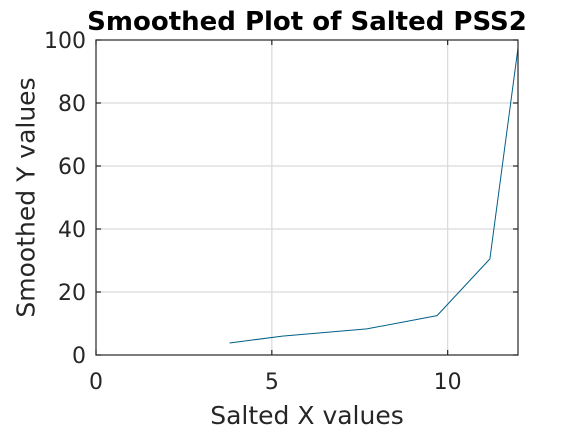  What do you see at coordinates (448, 382) in the screenshot?
I see `x-tick-label: 10` at bounding box center [448, 382].